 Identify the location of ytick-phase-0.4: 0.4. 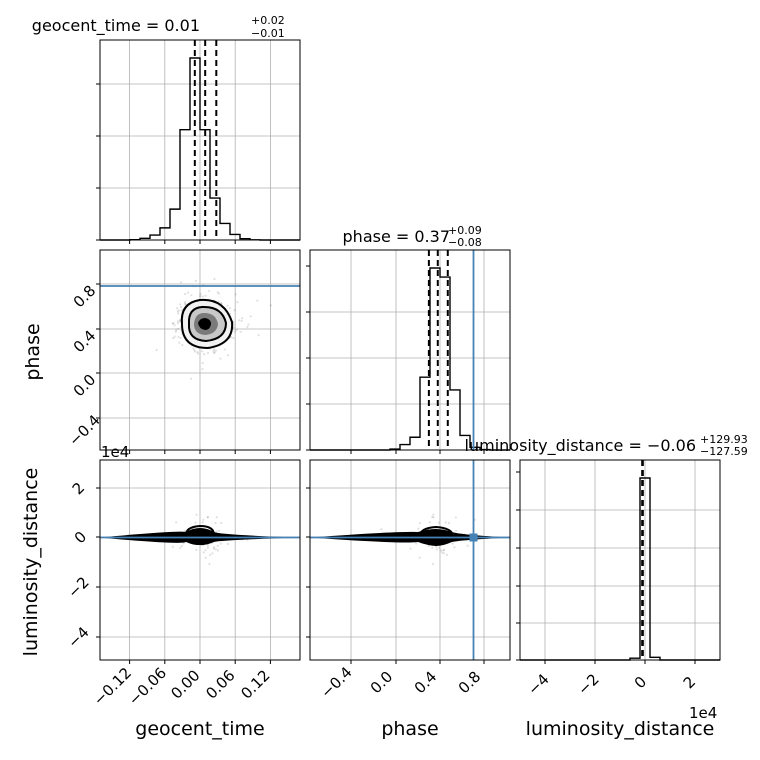
(85, 342).